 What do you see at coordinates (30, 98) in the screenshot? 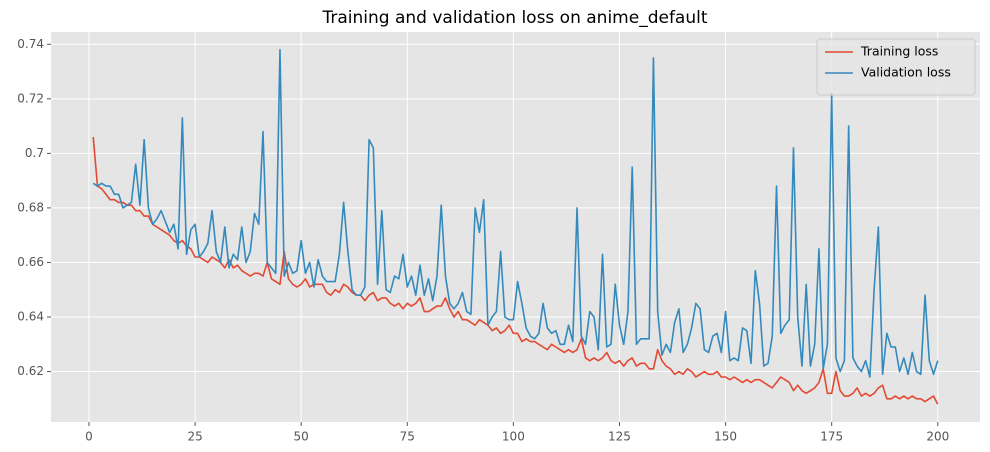
I see `y-tick-label: 0.72` at bounding box center [30, 98].